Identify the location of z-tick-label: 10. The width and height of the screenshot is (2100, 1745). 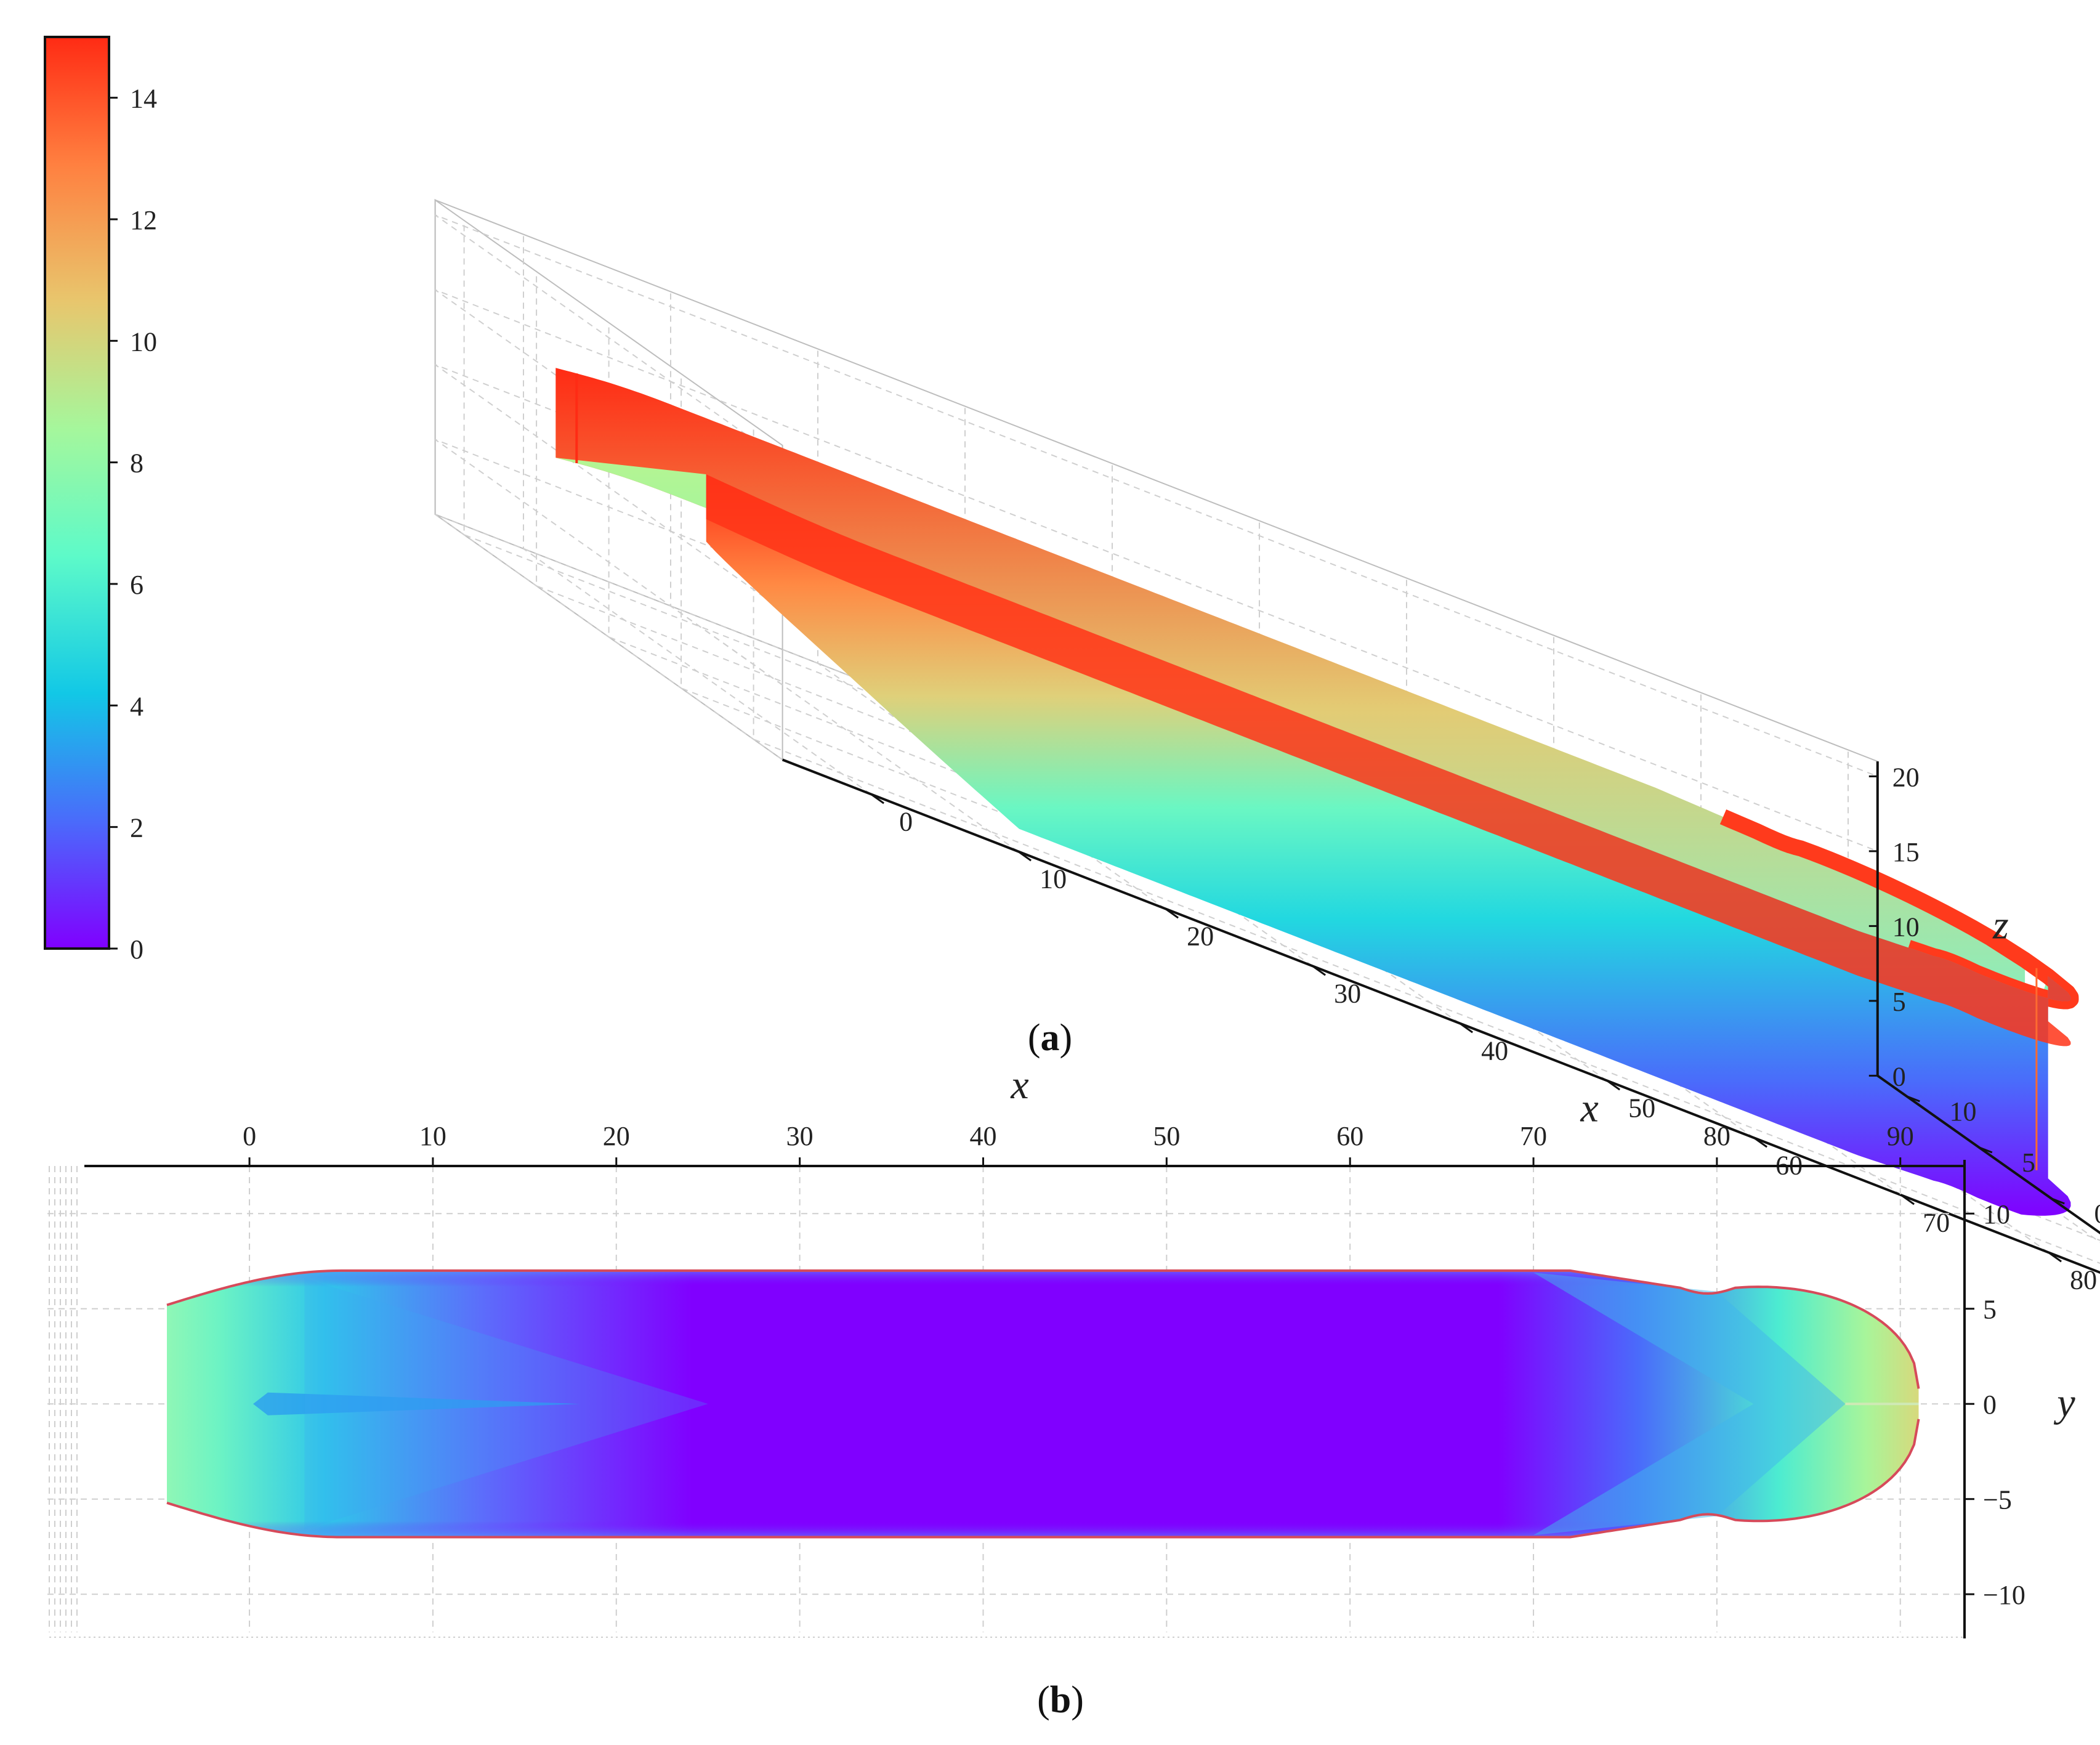
(1906, 927).